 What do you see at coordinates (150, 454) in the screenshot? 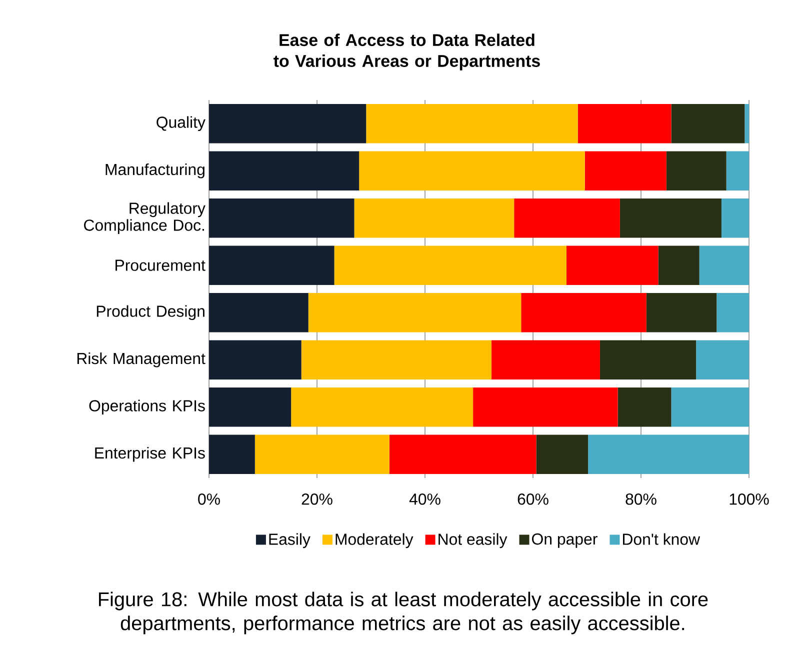
I see `y-tick-label: Enterprise KPIs` at bounding box center [150, 454].